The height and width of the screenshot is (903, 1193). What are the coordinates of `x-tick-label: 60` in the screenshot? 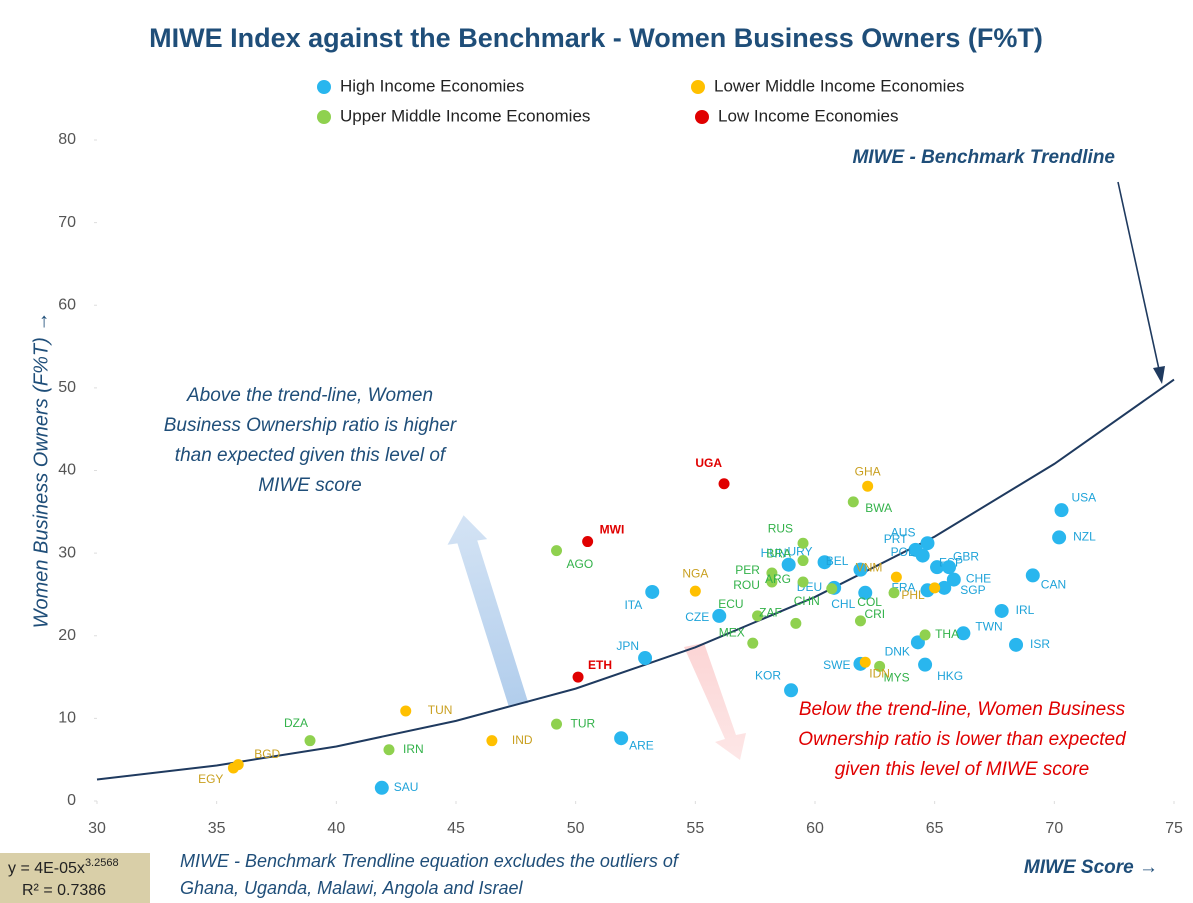 It's located at (815, 828).